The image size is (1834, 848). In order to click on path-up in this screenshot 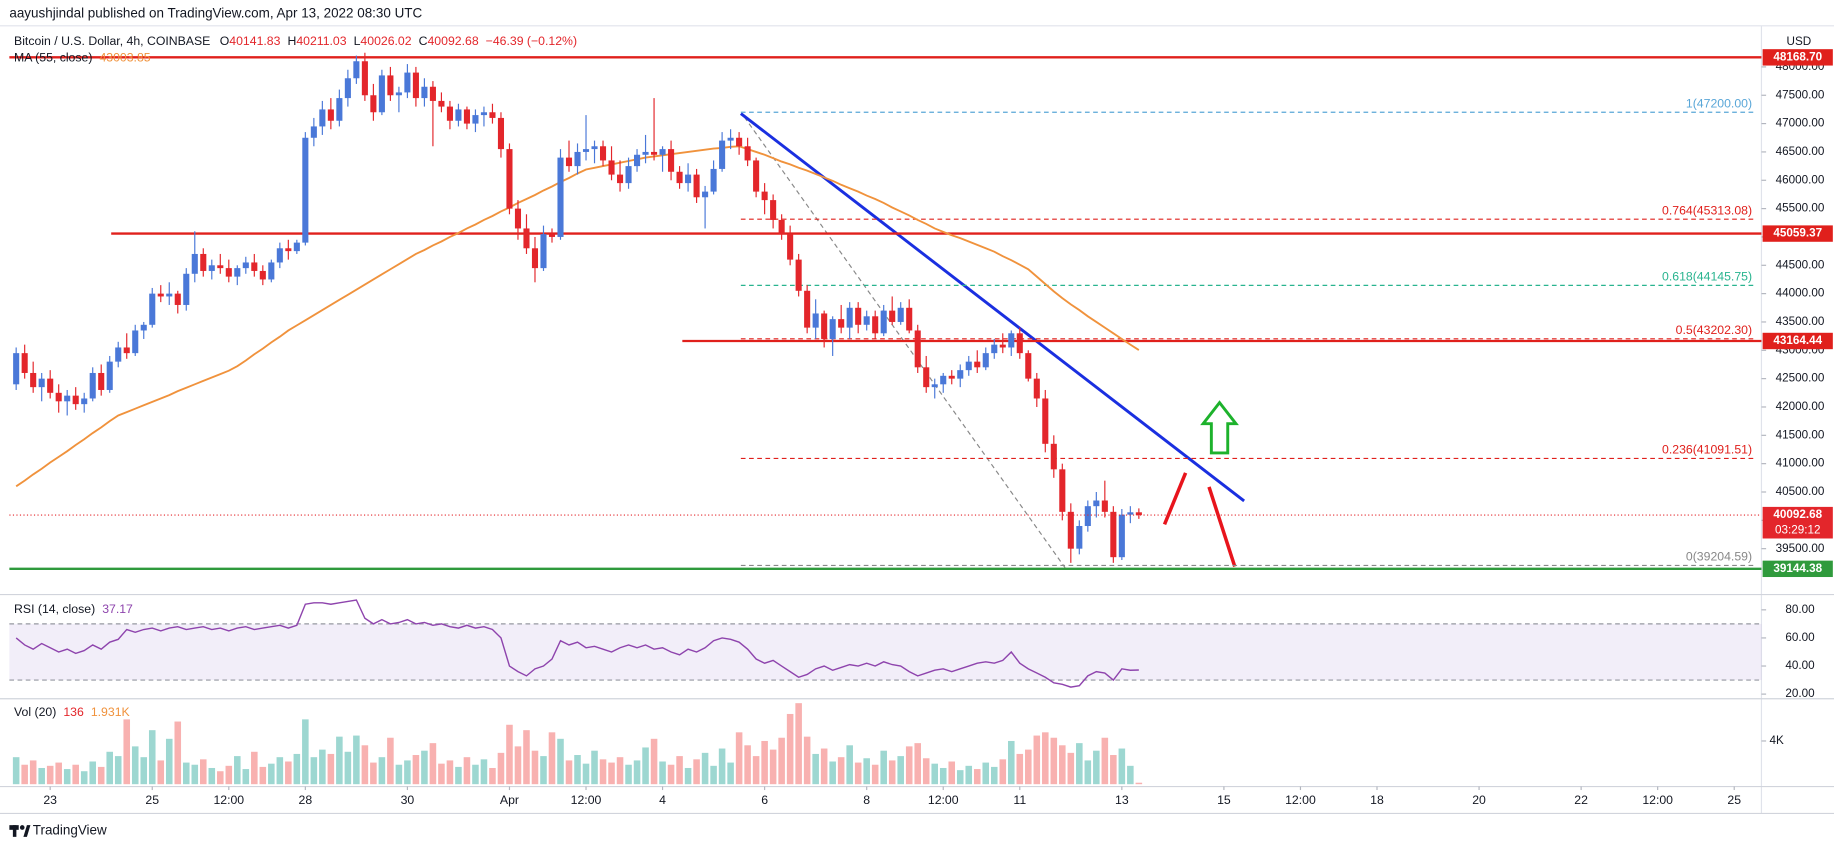, I will do `click(1175, 499)`.